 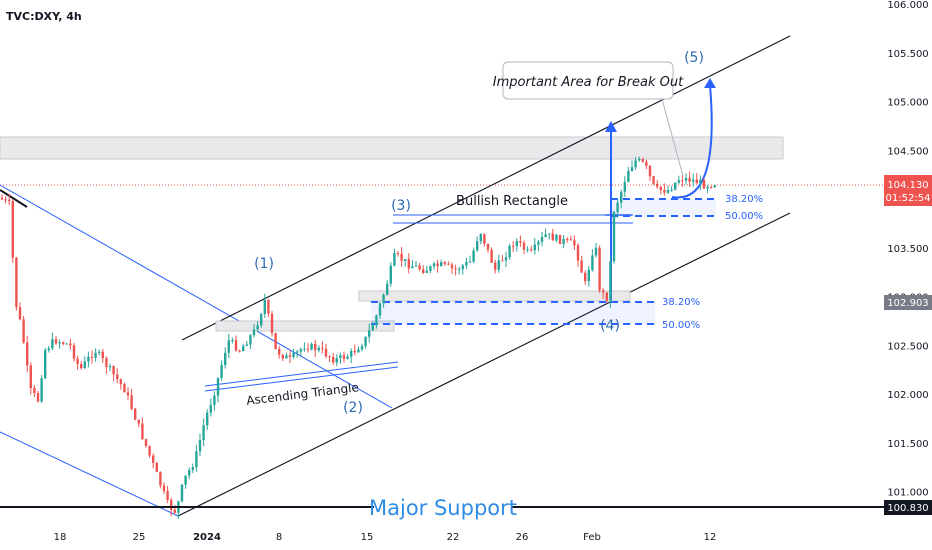 I want to click on time-tick-2: 2024, so click(x=207, y=537).